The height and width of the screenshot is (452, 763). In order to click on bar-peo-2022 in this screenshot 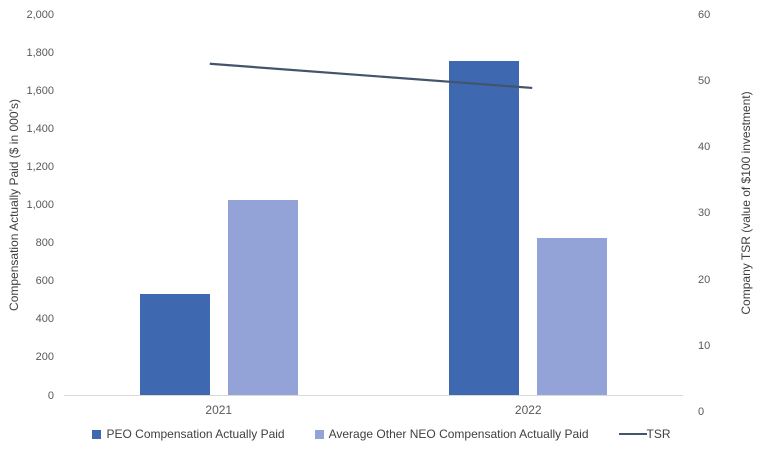, I will do `click(484, 227)`.